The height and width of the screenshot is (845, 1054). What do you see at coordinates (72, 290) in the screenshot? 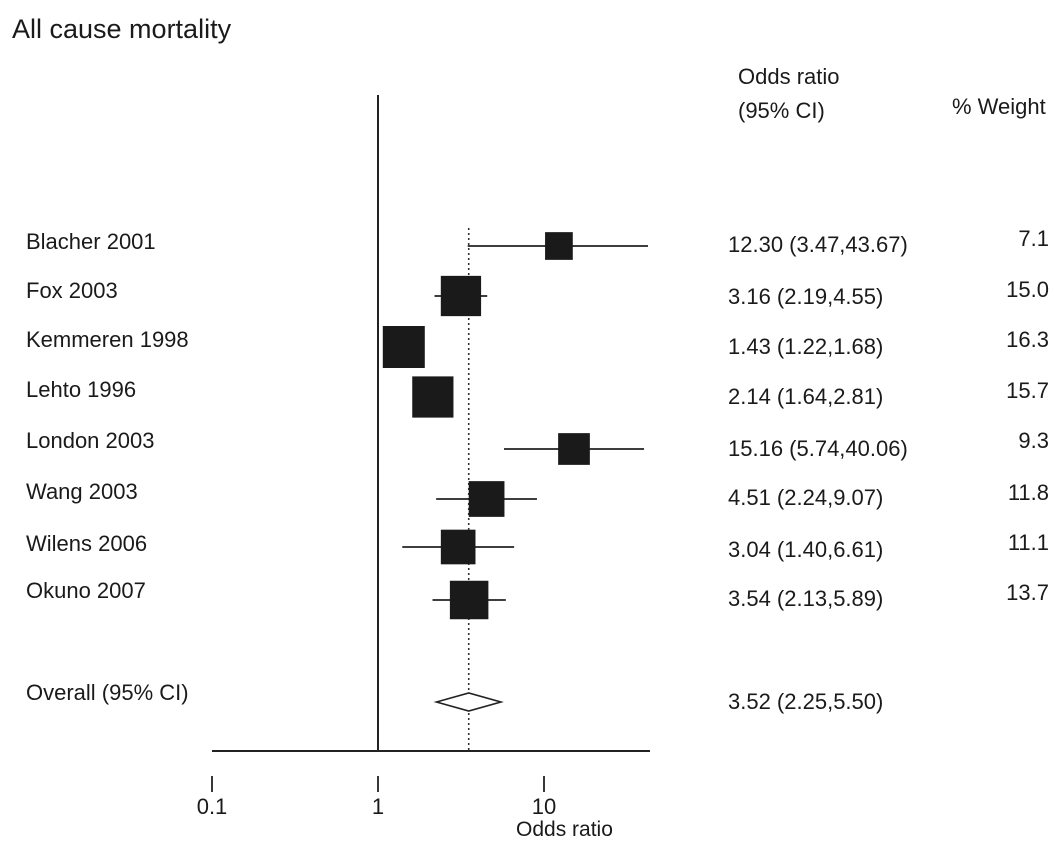
I see `study-label-fox-2003: Fox 2003` at bounding box center [72, 290].